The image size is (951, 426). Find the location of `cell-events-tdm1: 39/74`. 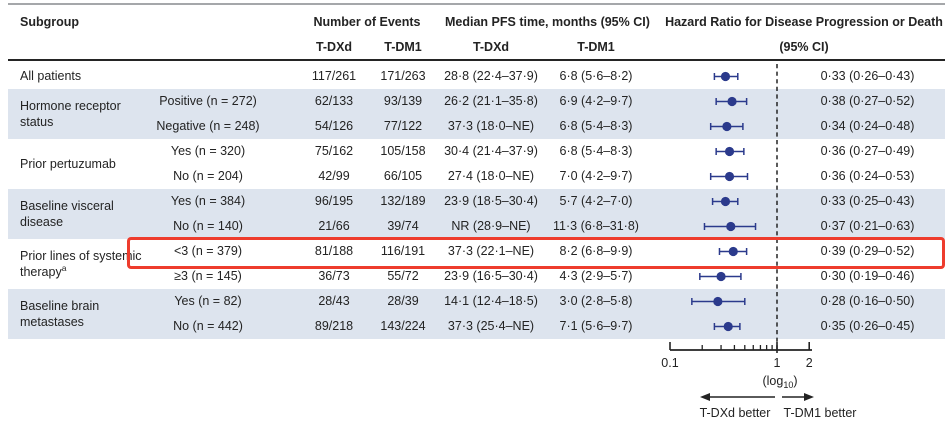

cell-events-tdm1: 39/74 is located at coordinates (403, 226).